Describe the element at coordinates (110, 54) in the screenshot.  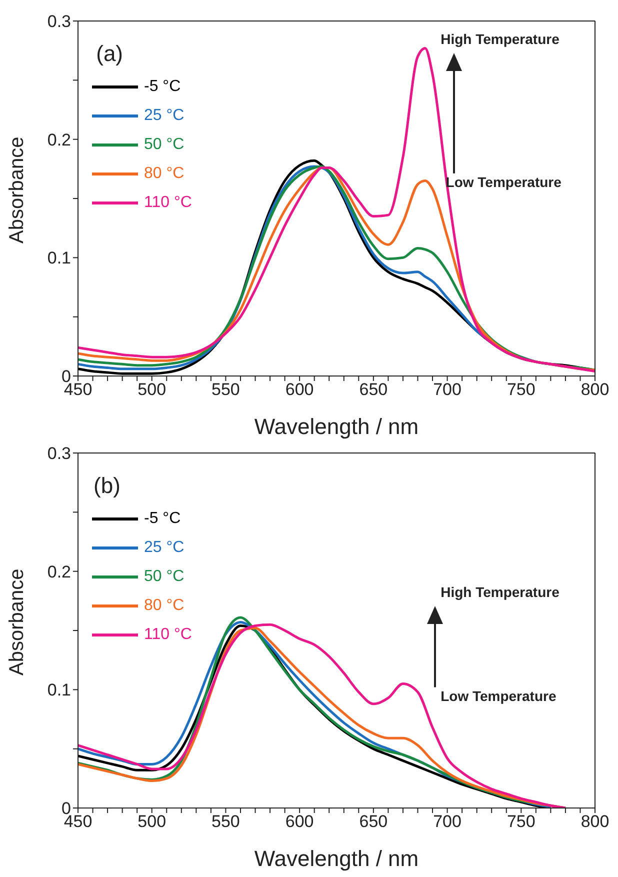
I see `annotation: (a)` at that location.